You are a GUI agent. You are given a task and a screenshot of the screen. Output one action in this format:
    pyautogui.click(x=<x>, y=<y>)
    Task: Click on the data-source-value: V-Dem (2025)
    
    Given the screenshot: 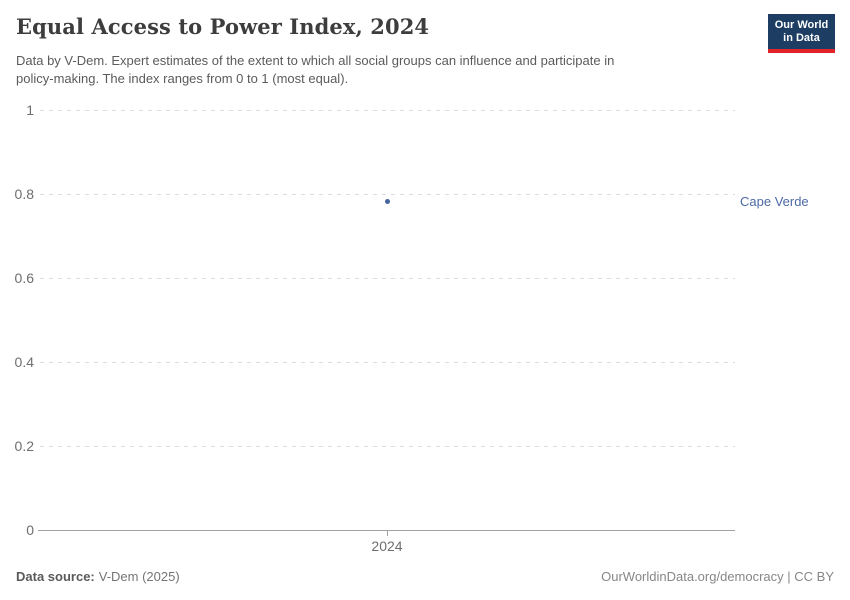 What is the action you would take?
    pyautogui.click(x=139, y=576)
    